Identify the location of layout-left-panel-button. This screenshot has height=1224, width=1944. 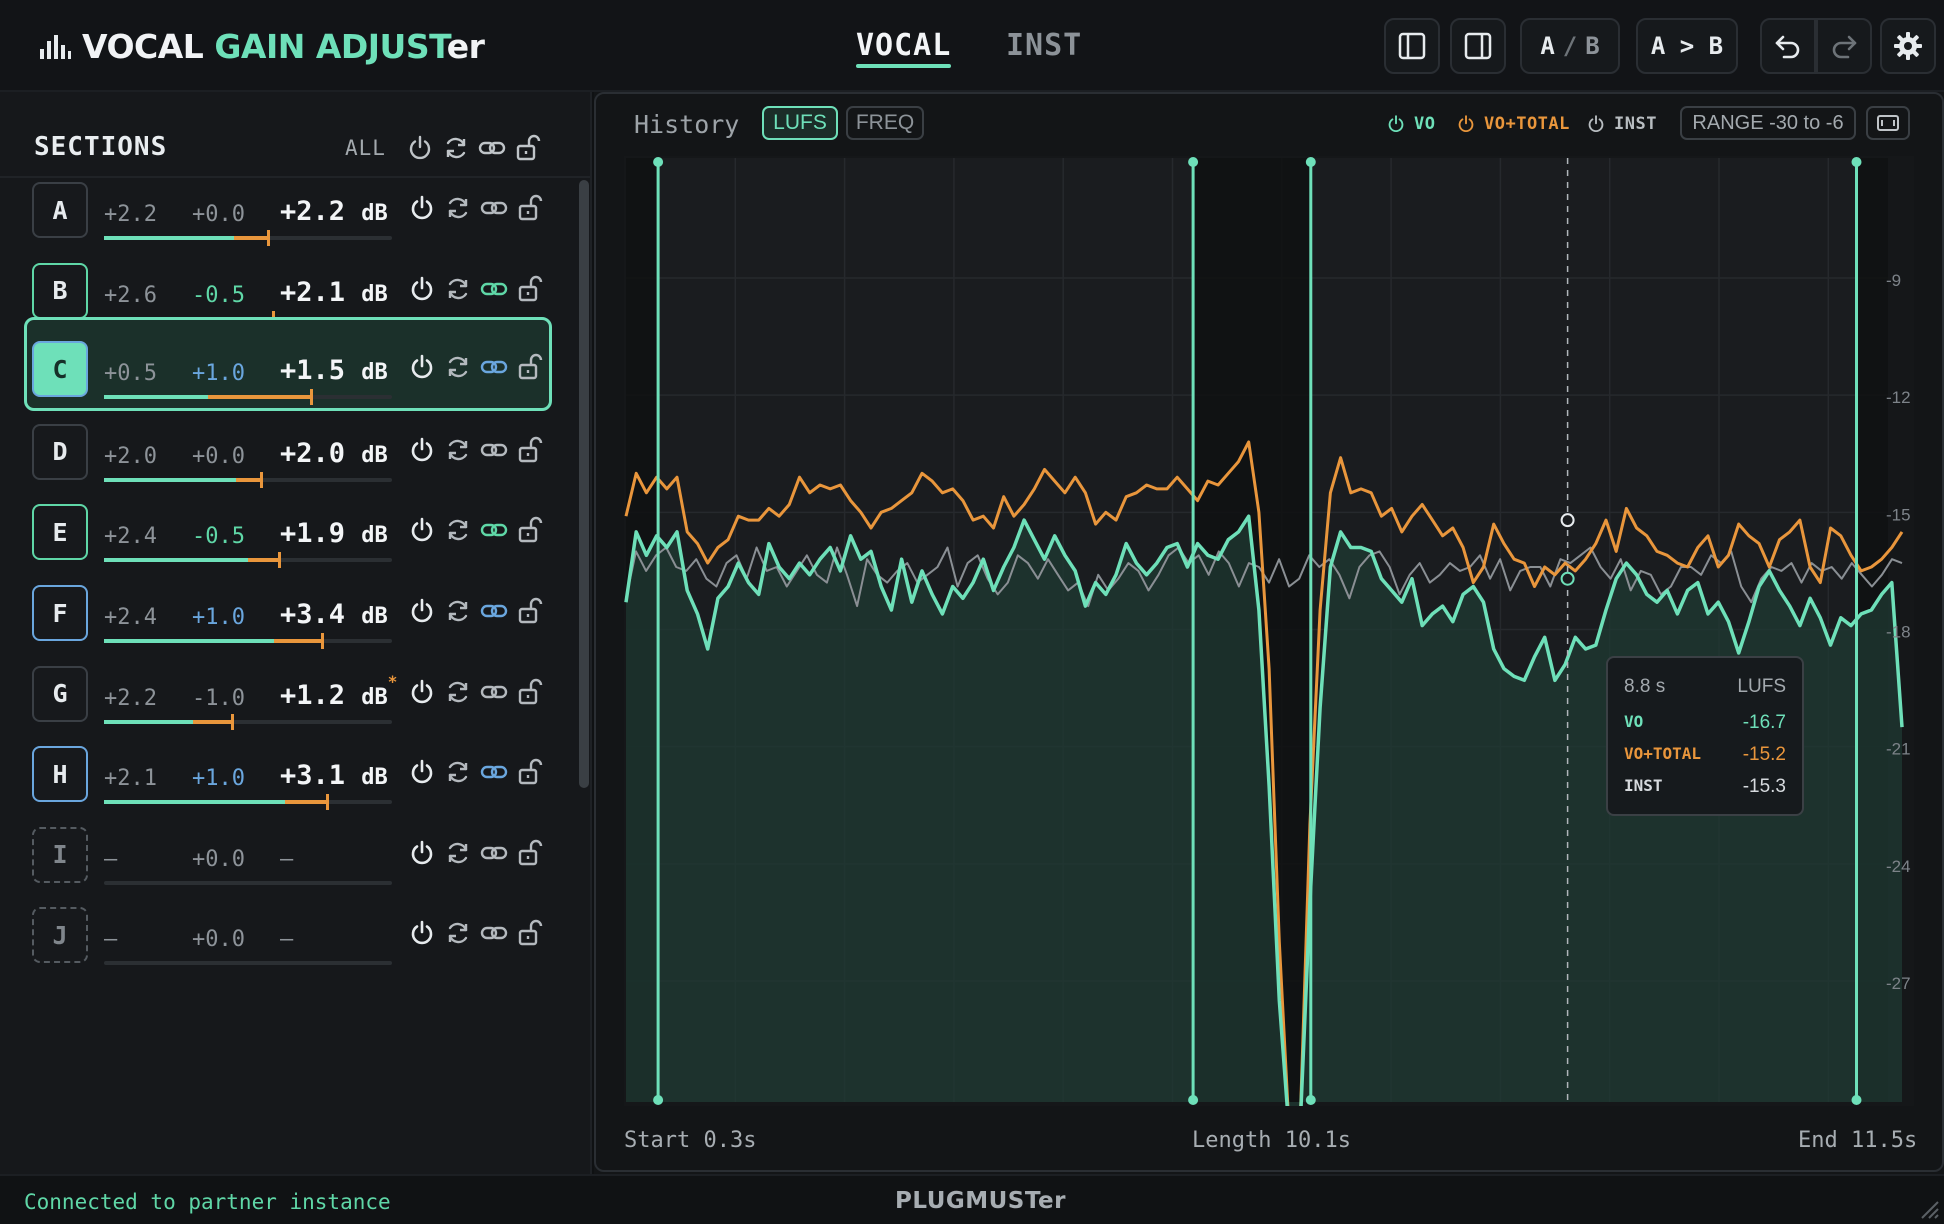
(1412, 46).